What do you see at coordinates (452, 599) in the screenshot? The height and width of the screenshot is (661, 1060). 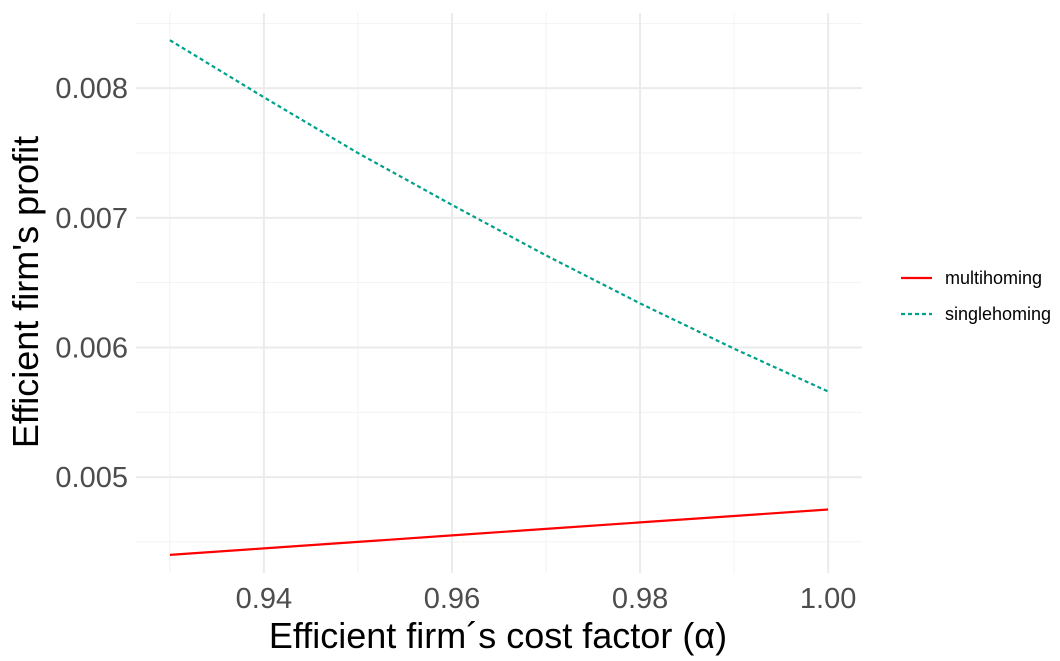 I see `x-tick-label: 0.96` at bounding box center [452, 599].